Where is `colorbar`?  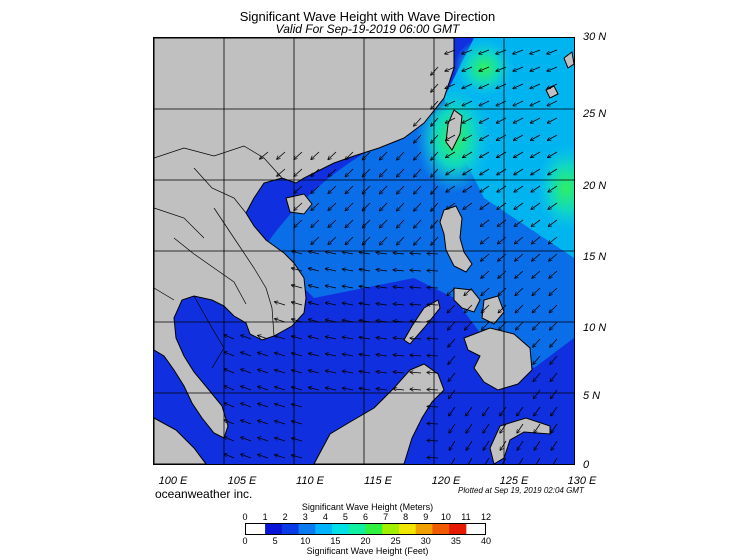 colorbar is located at coordinates (365, 529).